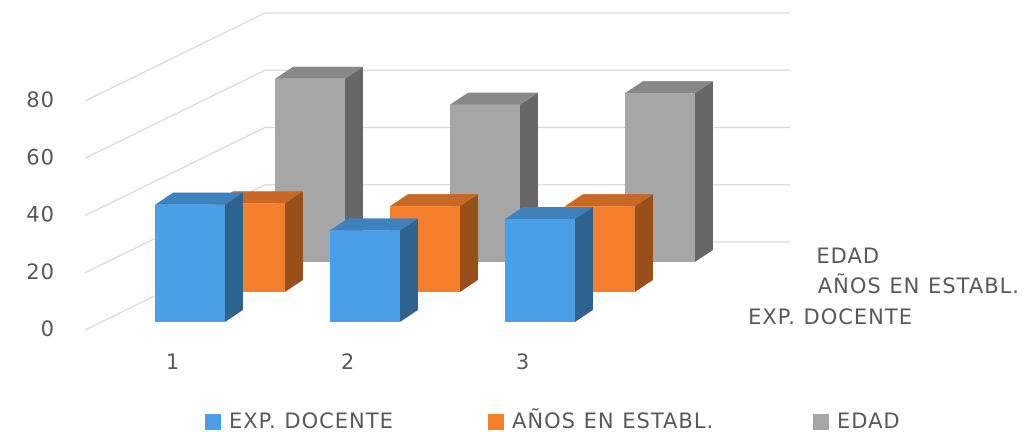  What do you see at coordinates (311, 420) in the screenshot?
I see `legend-label: EXP. DOCENTE` at bounding box center [311, 420].